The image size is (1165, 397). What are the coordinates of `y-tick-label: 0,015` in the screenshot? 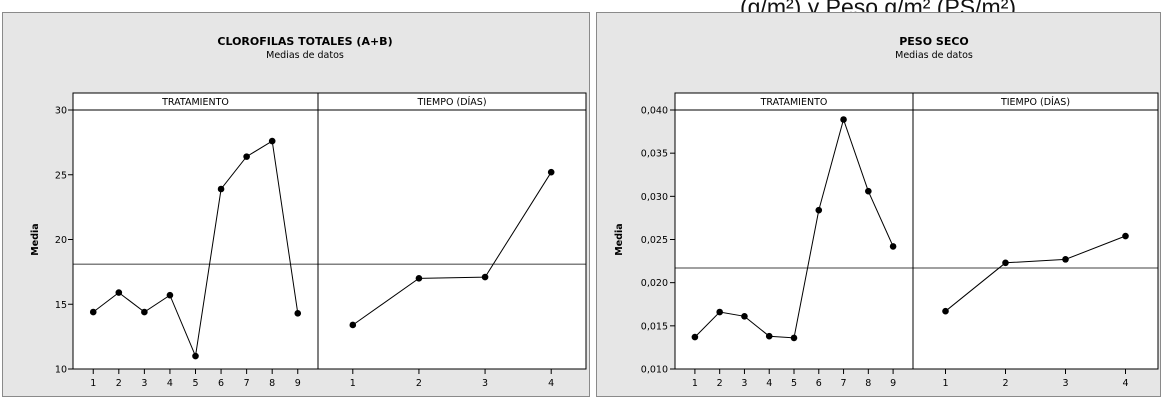 It's located at (654, 326).